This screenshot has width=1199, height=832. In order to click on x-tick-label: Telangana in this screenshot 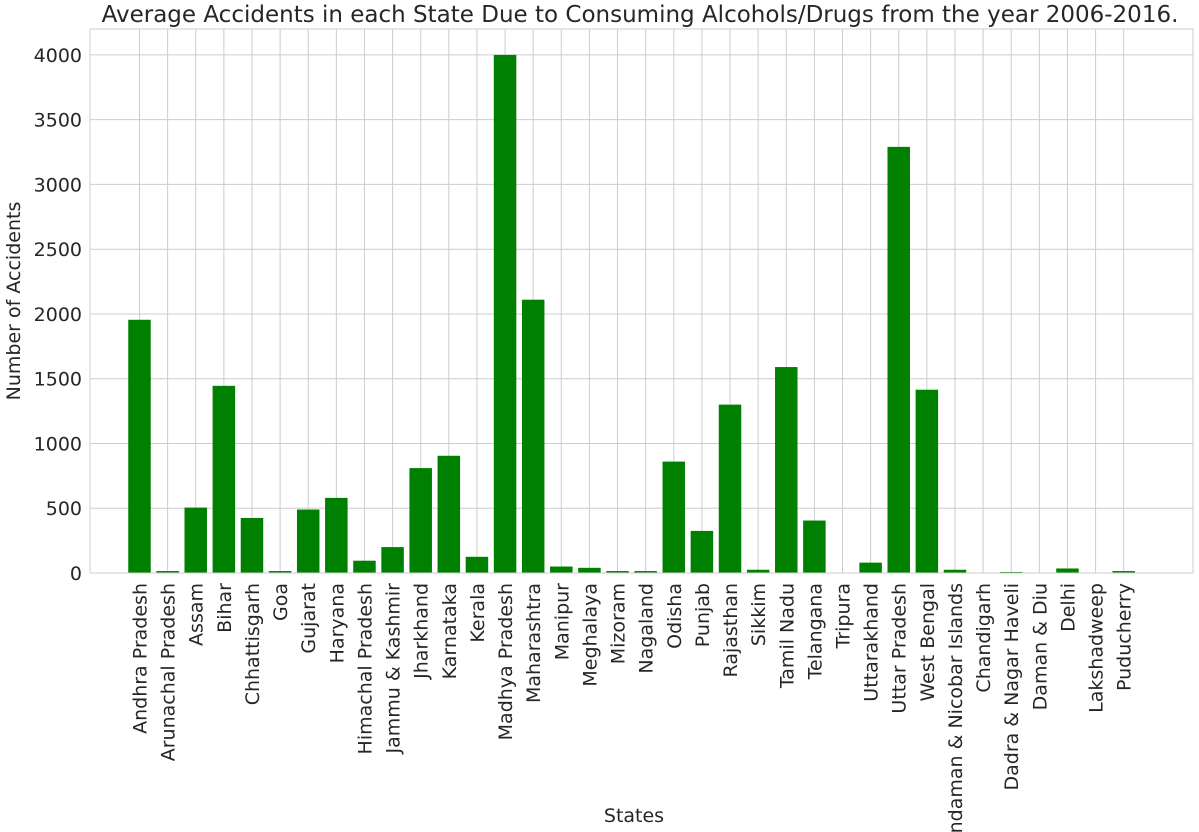, I will do `click(815, 631)`.